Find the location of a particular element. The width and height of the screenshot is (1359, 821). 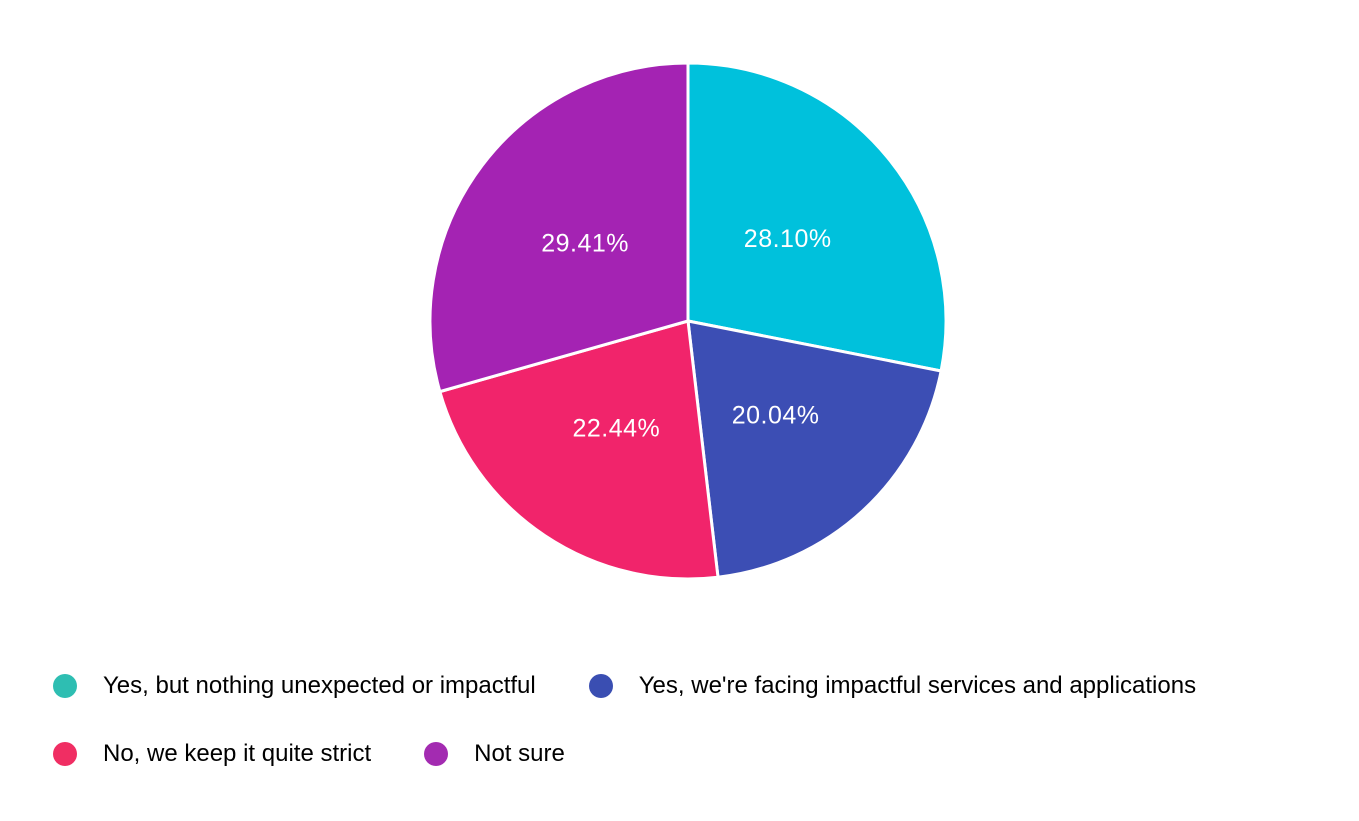

legend-label: No, we keep it quite strict is located at coordinates (237, 753).